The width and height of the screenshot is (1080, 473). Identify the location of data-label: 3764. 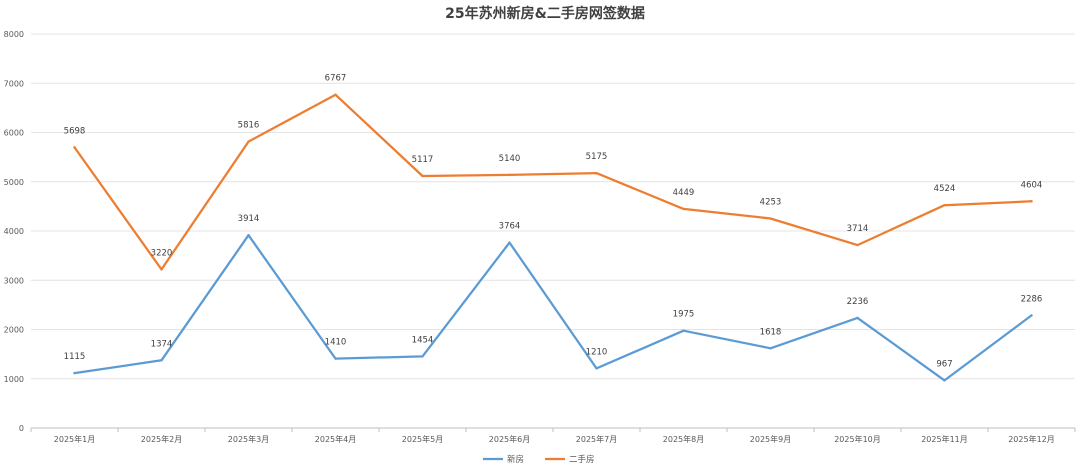
(510, 227).